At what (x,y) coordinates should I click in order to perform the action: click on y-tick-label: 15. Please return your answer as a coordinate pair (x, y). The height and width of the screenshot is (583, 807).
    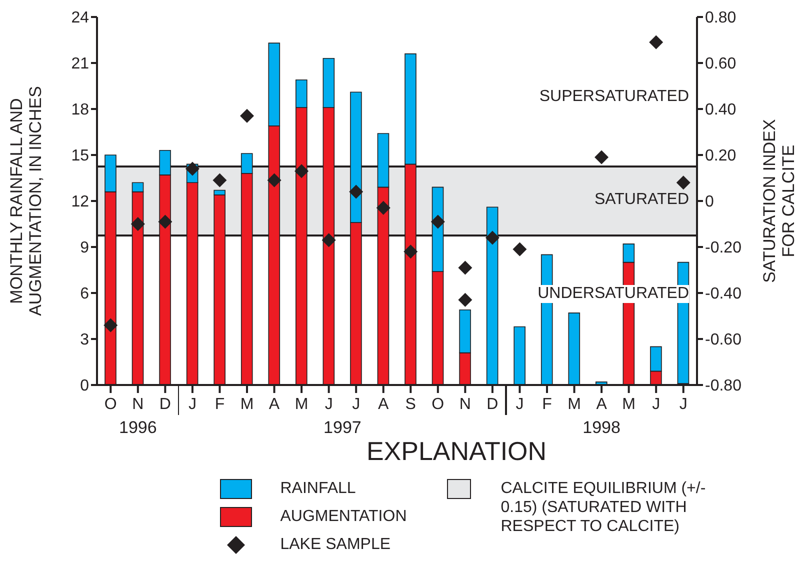
    Looking at the image, I should click on (80, 156).